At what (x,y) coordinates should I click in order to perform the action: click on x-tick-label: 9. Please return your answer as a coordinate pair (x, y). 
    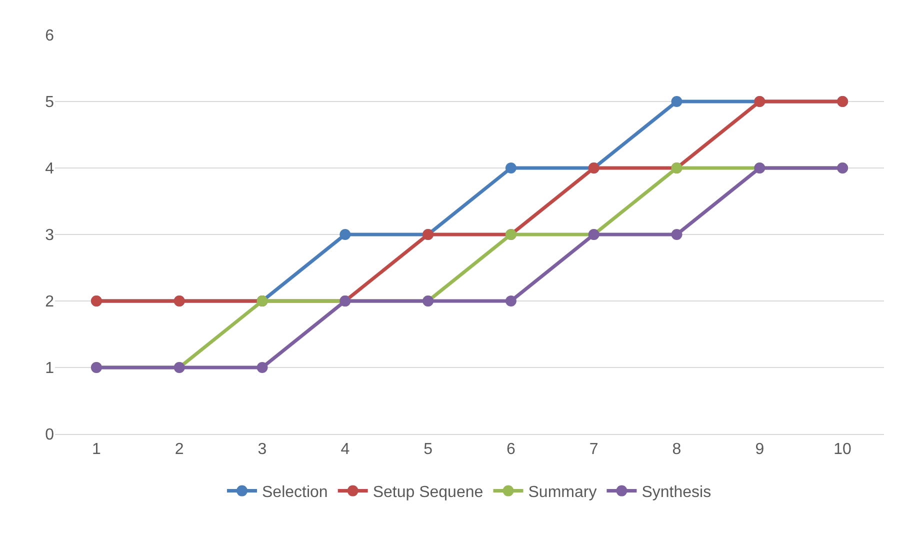
    Looking at the image, I should click on (759, 449).